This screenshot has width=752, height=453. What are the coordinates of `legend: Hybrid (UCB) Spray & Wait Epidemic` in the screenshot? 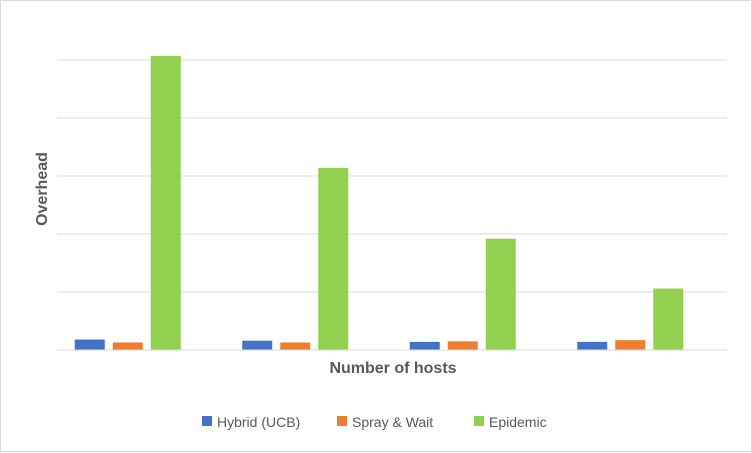 It's located at (374, 422).